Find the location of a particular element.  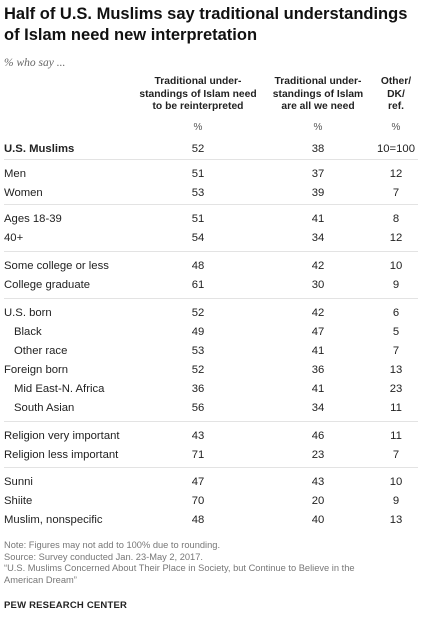

row-label: Religion very important is located at coordinates (62, 436).